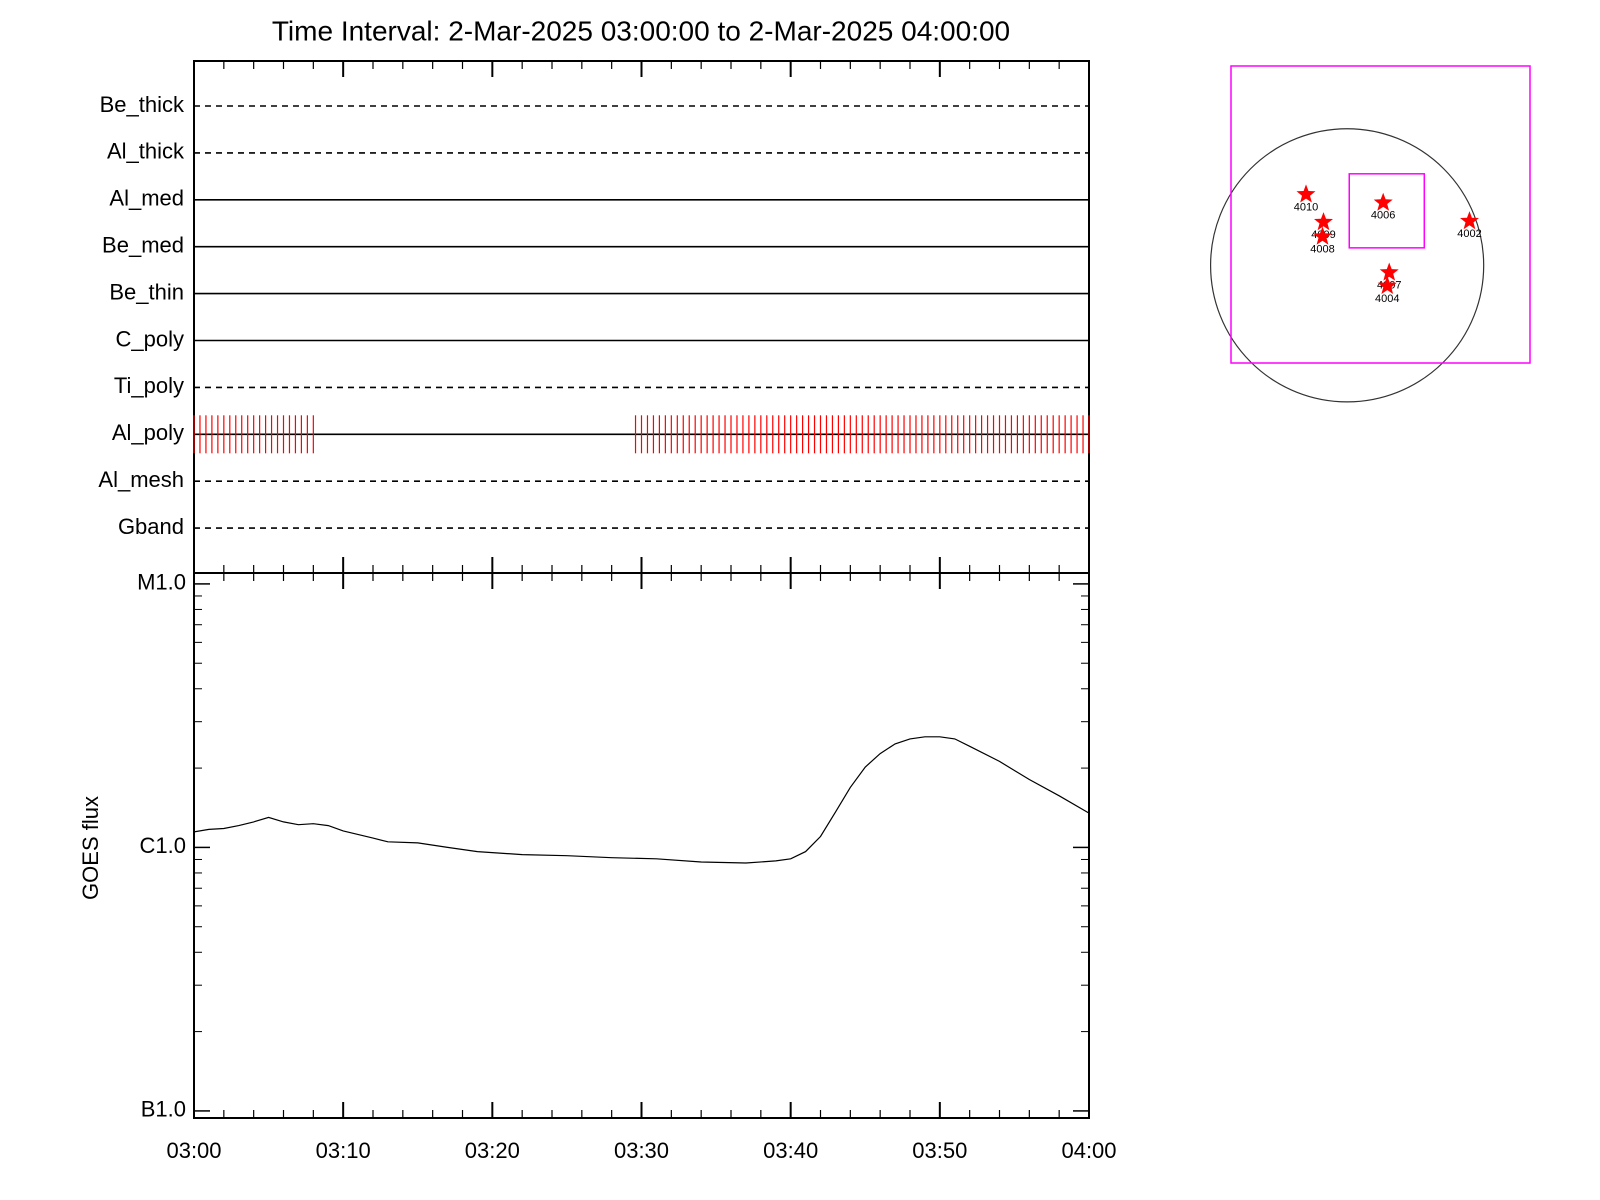 The width and height of the screenshot is (1600, 1200). Describe the element at coordinates (1088, 1150) in the screenshot. I see `x-tick-label: 04:00` at that location.